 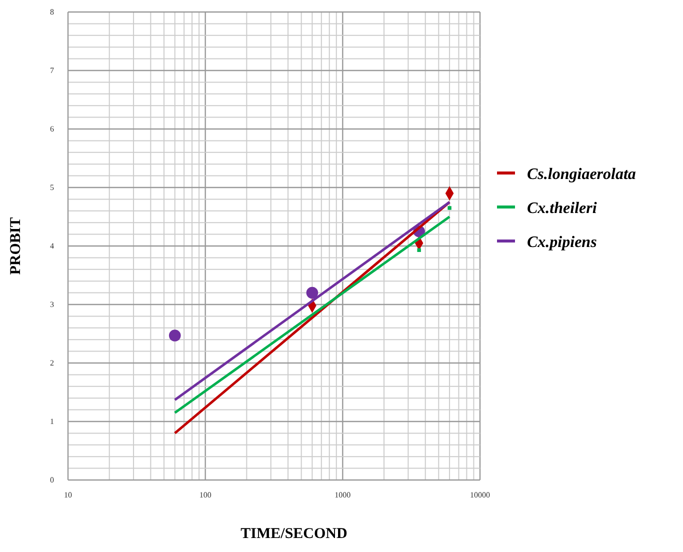 What do you see at coordinates (480, 495) in the screenshot?
I see `x-tick-label: 10000` at bounding box center [480, 495].